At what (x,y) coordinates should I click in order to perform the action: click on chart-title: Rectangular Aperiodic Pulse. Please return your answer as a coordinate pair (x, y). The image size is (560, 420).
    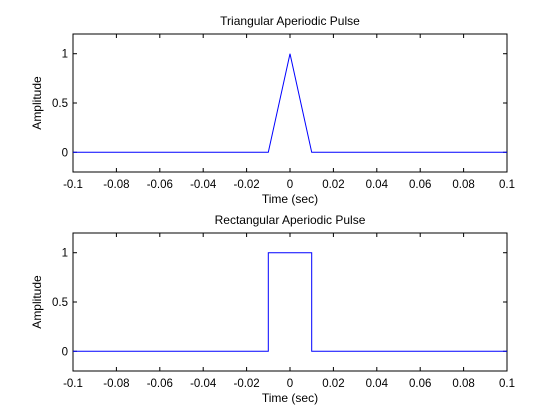
    Looking at the image, I should click on (290, 220).